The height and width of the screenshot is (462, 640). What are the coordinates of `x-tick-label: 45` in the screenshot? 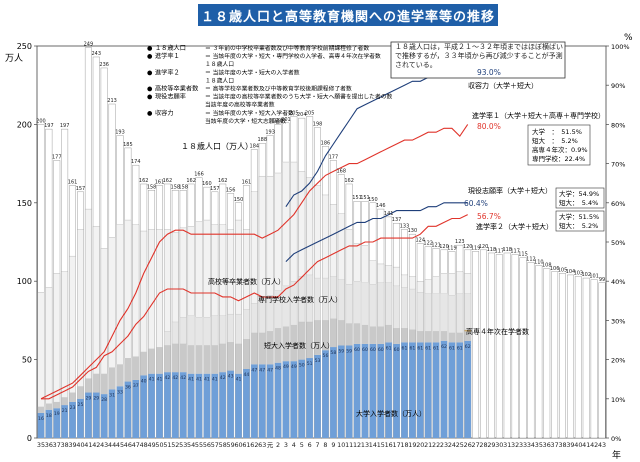 It's located at (120, 445).